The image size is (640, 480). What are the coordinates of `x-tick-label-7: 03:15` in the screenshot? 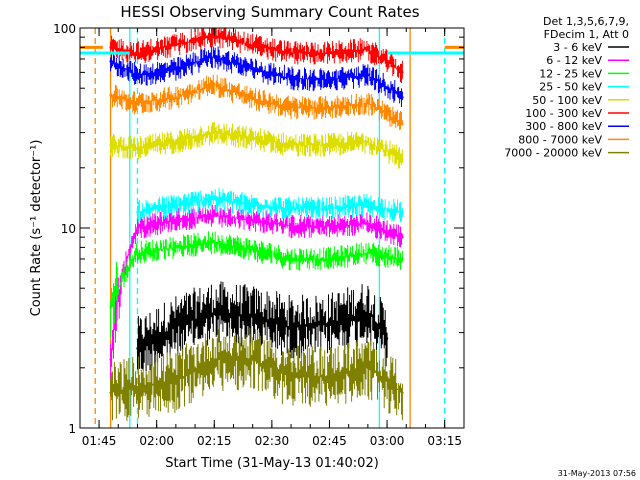 It's located at (444, 441).